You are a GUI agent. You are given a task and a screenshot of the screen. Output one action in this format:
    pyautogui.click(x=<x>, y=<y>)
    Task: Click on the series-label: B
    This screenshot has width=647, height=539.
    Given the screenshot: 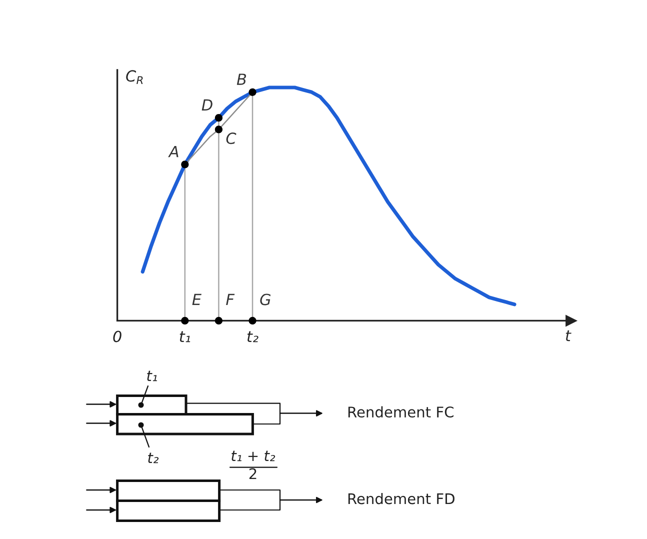 What is the action you would take?
    pyautogui.click(x=241, y=79)
    